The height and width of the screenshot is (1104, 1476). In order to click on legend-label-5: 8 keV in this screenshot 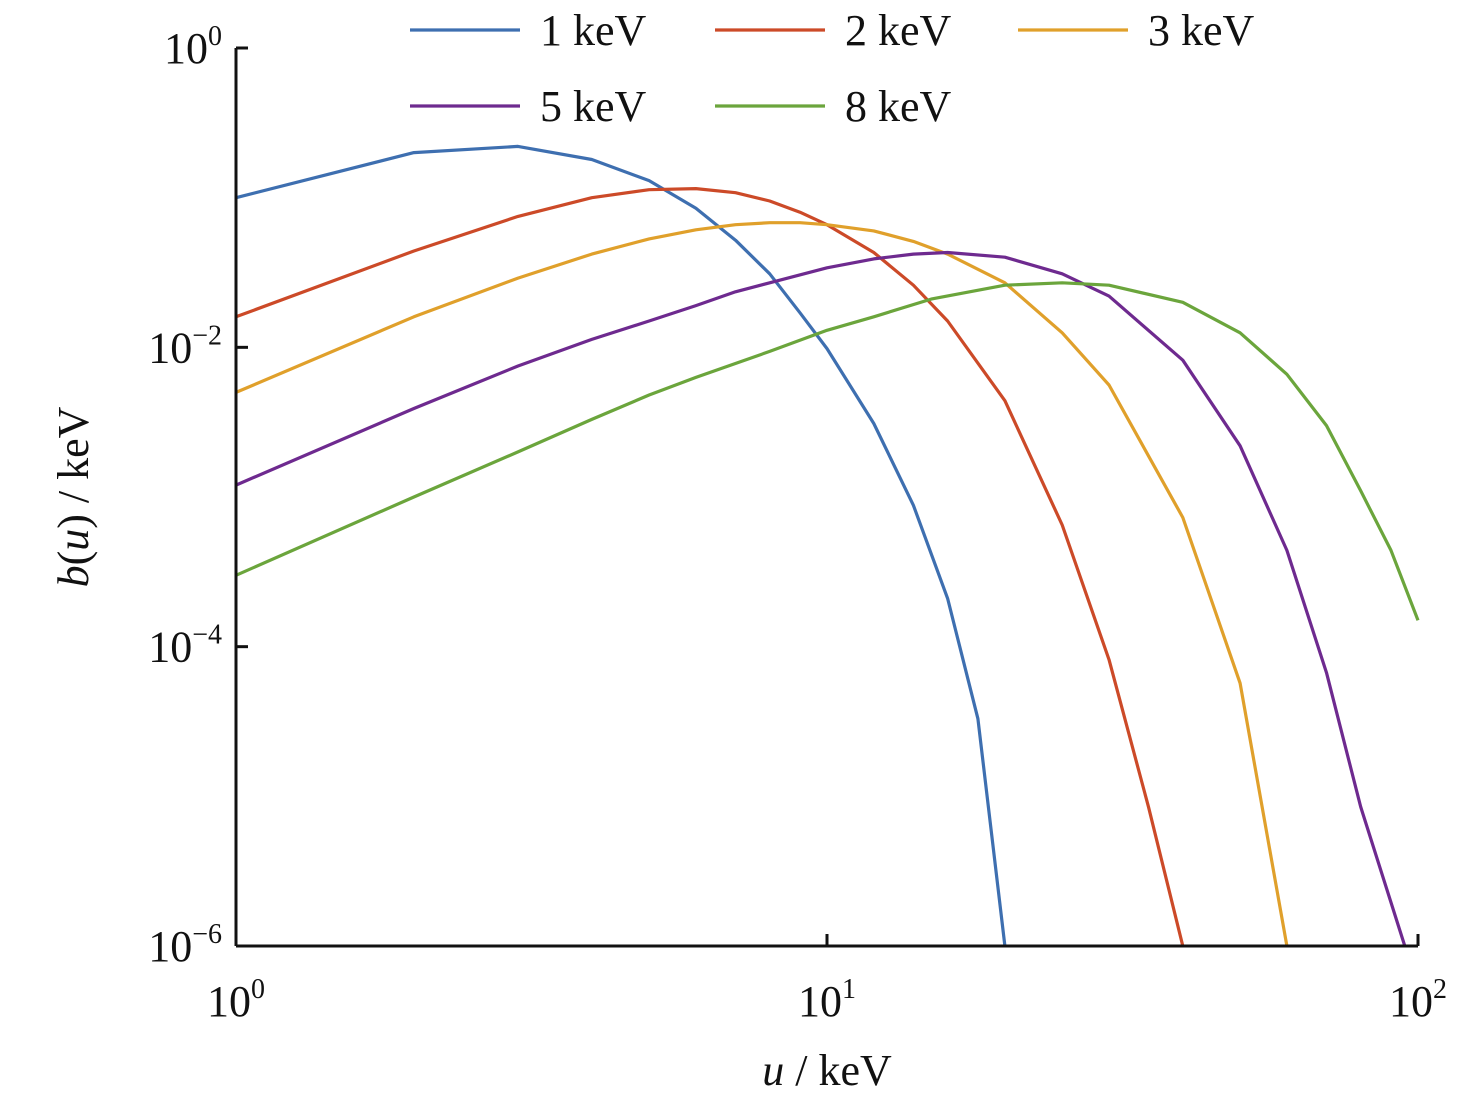, I will do `click(898, 106)`.